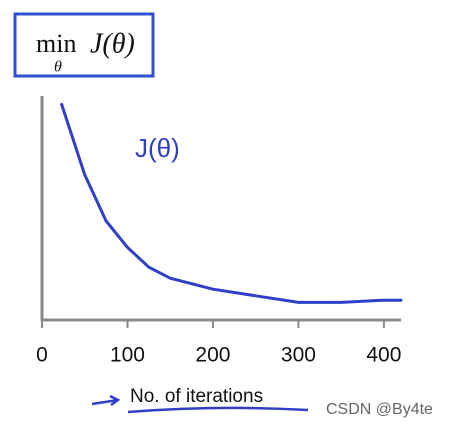  I want to click on annotation: J(θ), so click(157, 148).